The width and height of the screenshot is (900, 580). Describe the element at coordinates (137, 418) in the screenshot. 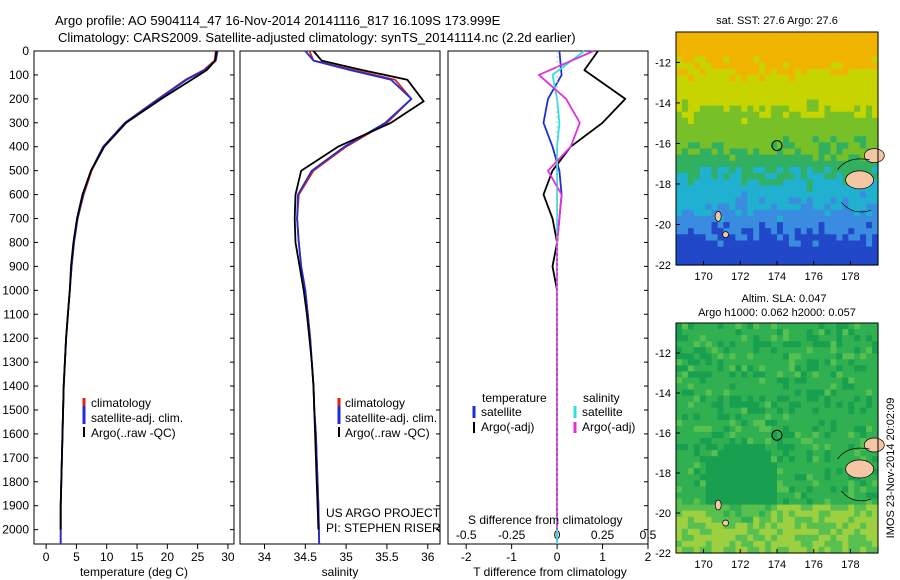

I see `legend-satellite-adj: satellite-adj. clim.` at that location.